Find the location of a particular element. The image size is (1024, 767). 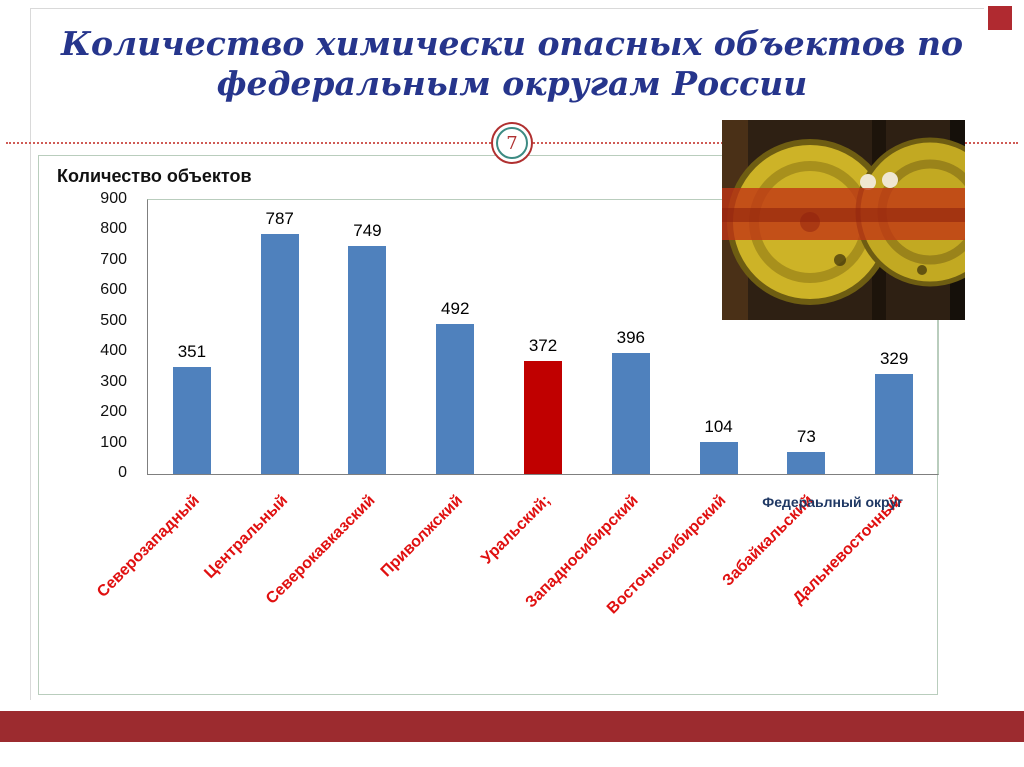

bottom-accent-band is located at coordinates (512, 726).